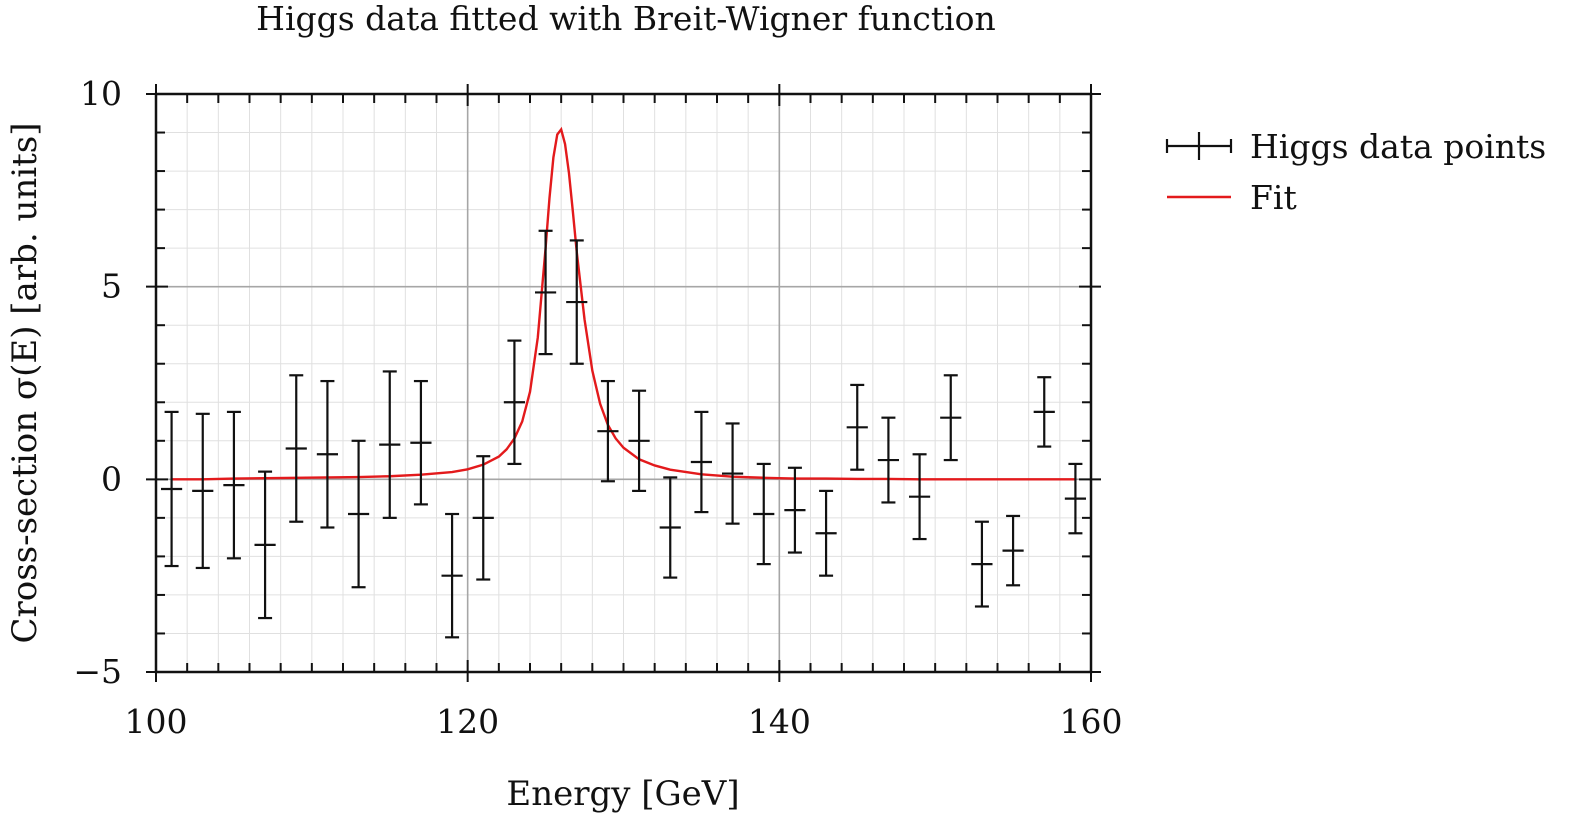 The width and height of the screenshot is (1583, 825). Describe the element at coordinates (467, 721) in the screenshot. I see `x-tick-label: 120` at that location.